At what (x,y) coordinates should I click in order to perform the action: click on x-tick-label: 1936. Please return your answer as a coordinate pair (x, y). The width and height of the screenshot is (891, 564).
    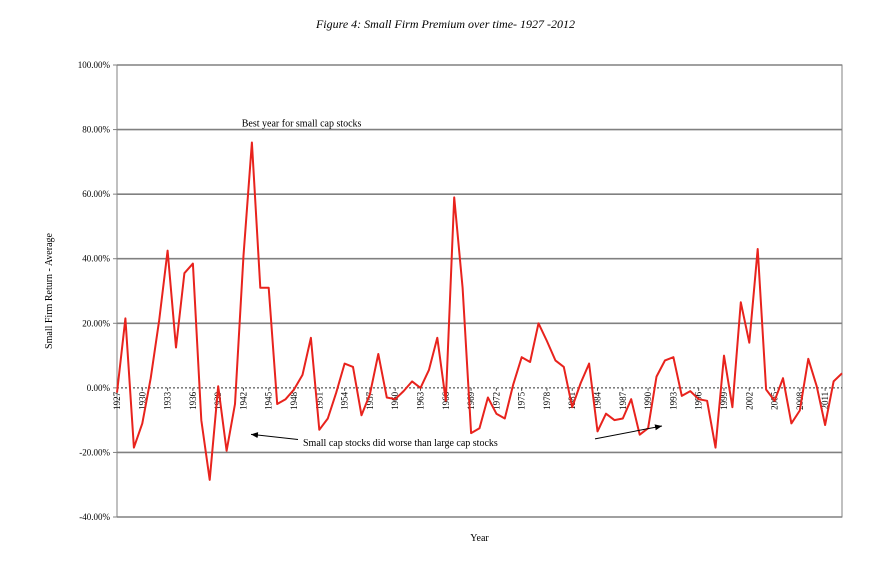
    Looking at the image, I should click on (193, 400).